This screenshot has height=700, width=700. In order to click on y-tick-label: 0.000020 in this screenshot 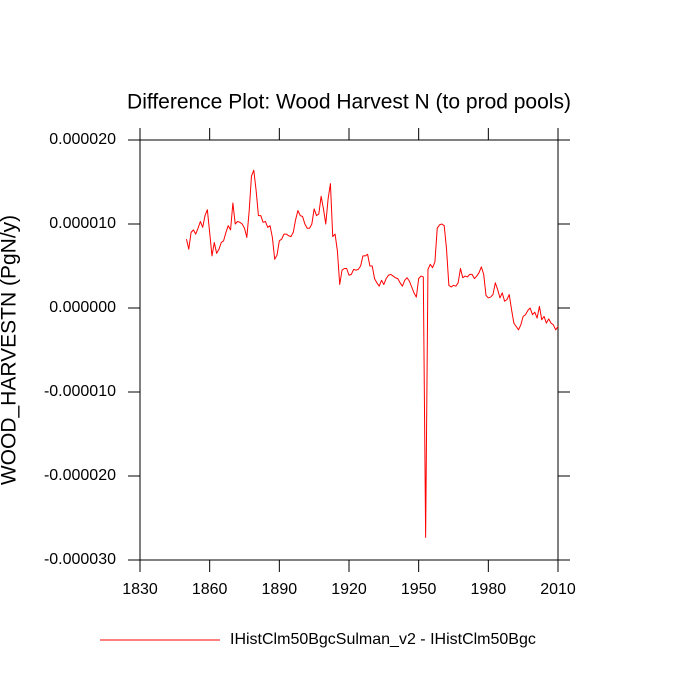, I will do `click(82, 139)`.